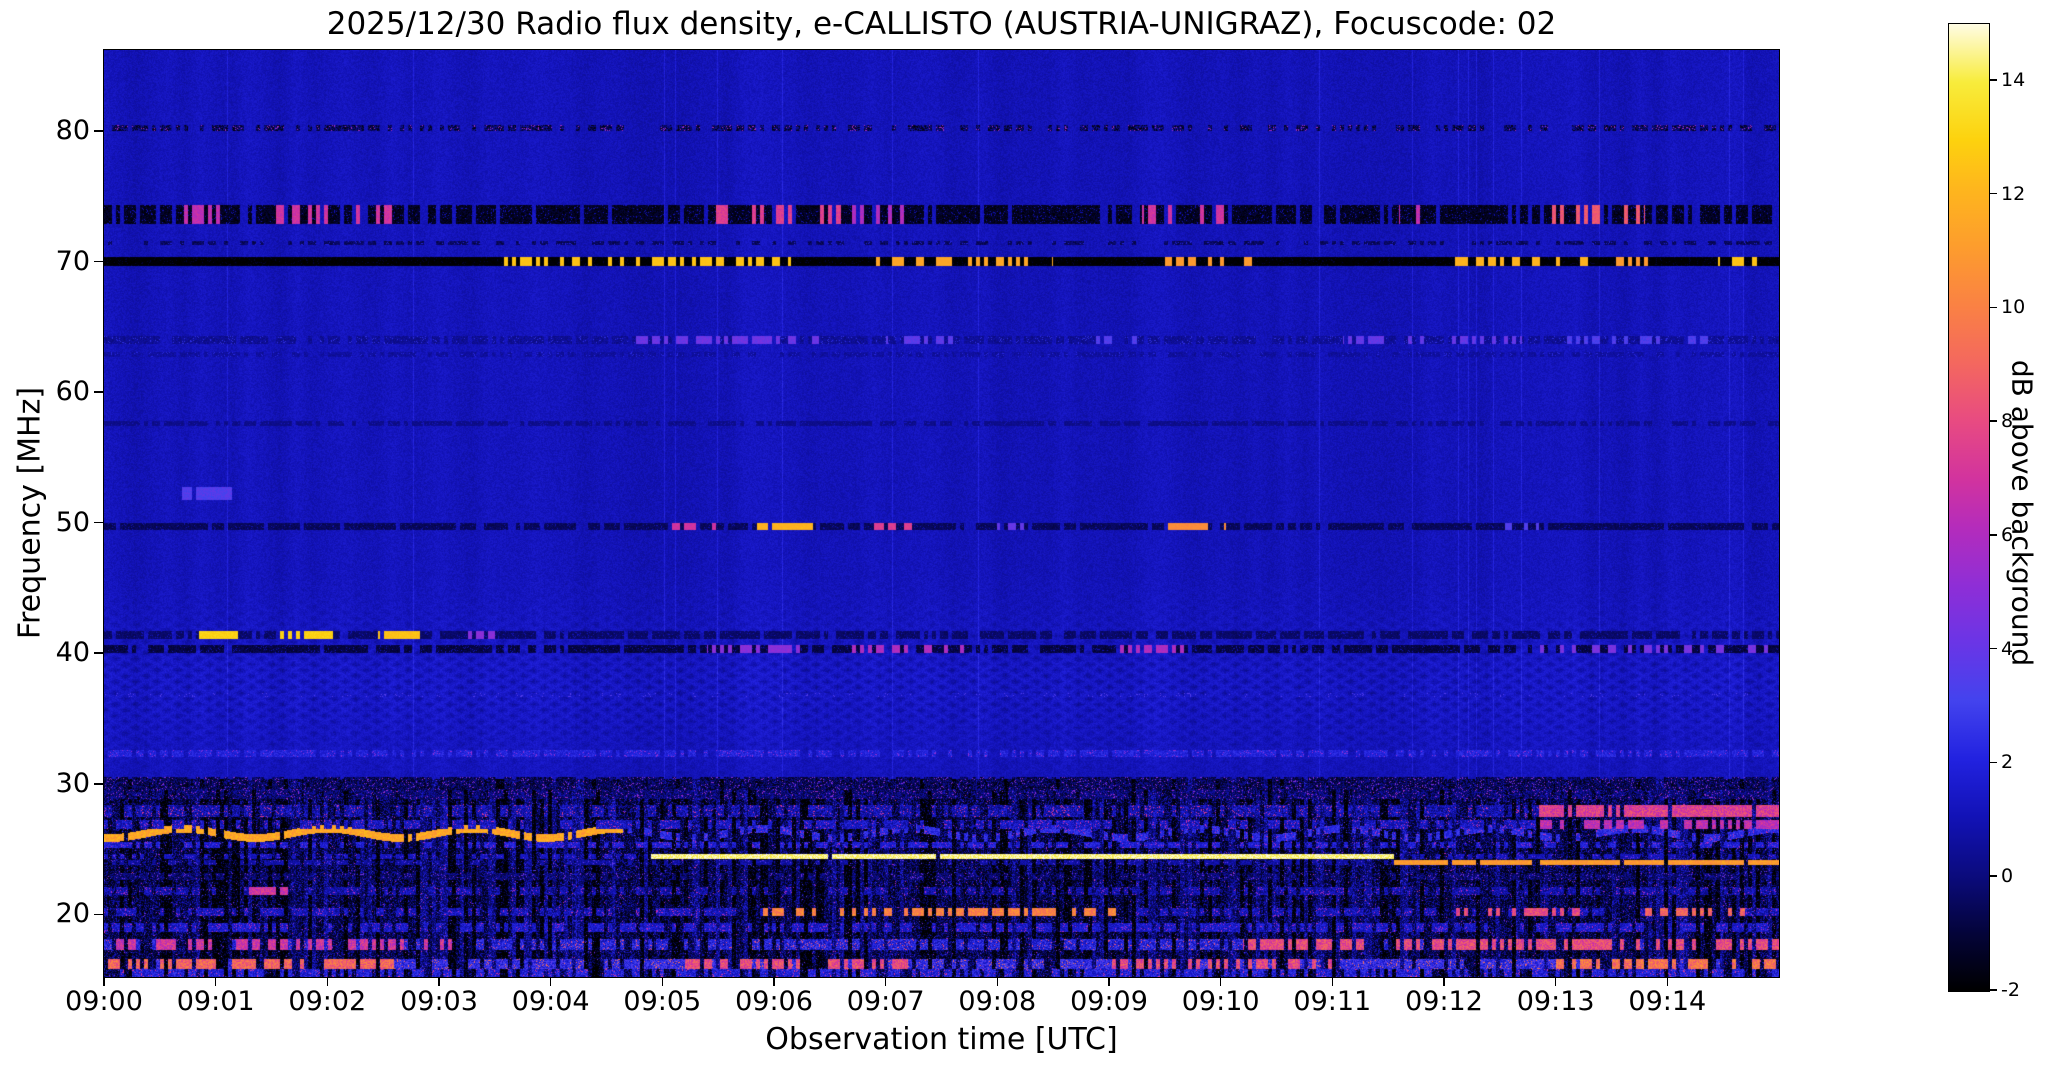 The width and height of the screenshot is (2047, 1067). I want to click on colorbar-label: dB above background, so click(2022, 513).